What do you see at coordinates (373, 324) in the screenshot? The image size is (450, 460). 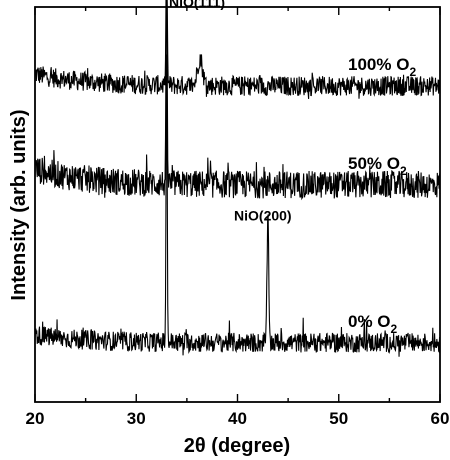 I see `series-label: 0% O2` at bounding box center [373, 324].